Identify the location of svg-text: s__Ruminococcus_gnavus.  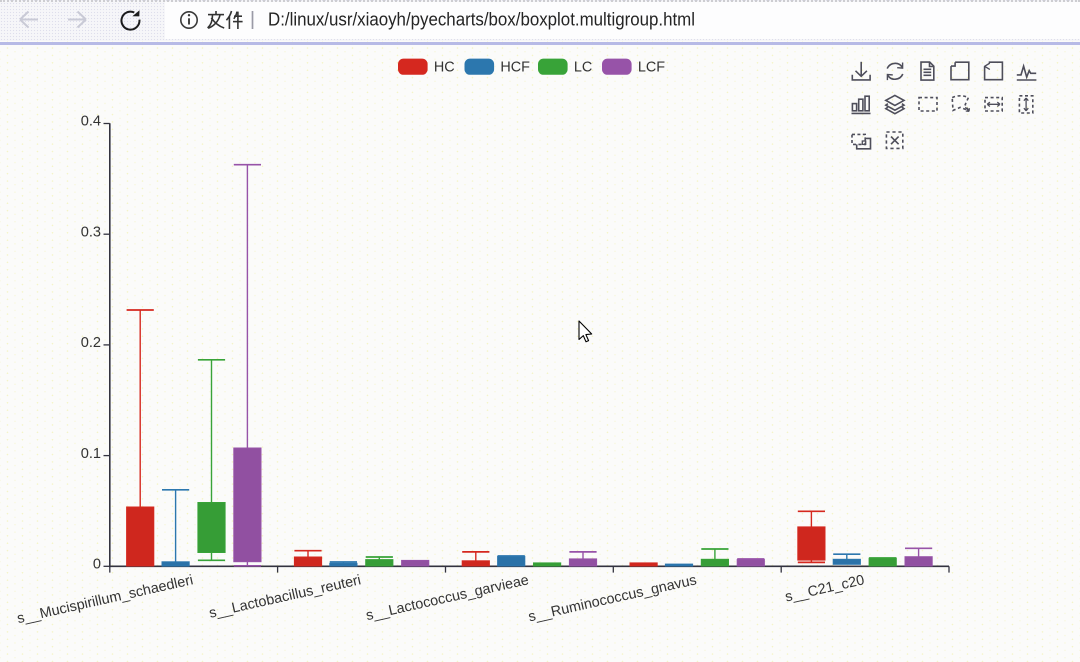
(612, 598).